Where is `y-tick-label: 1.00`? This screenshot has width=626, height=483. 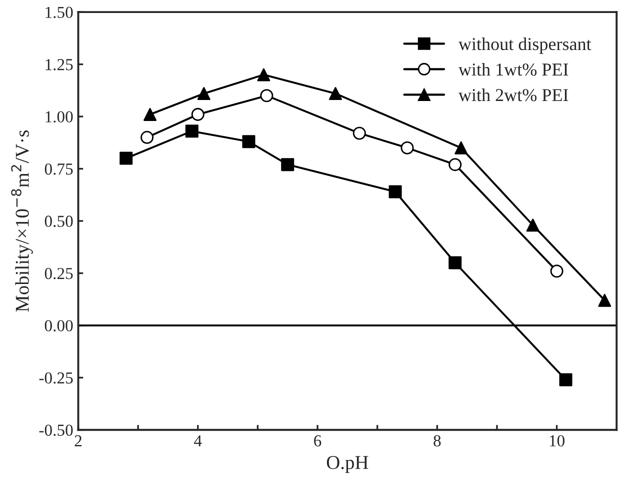 y-tick-label: 1.00 is located at coordinates (59, 117).